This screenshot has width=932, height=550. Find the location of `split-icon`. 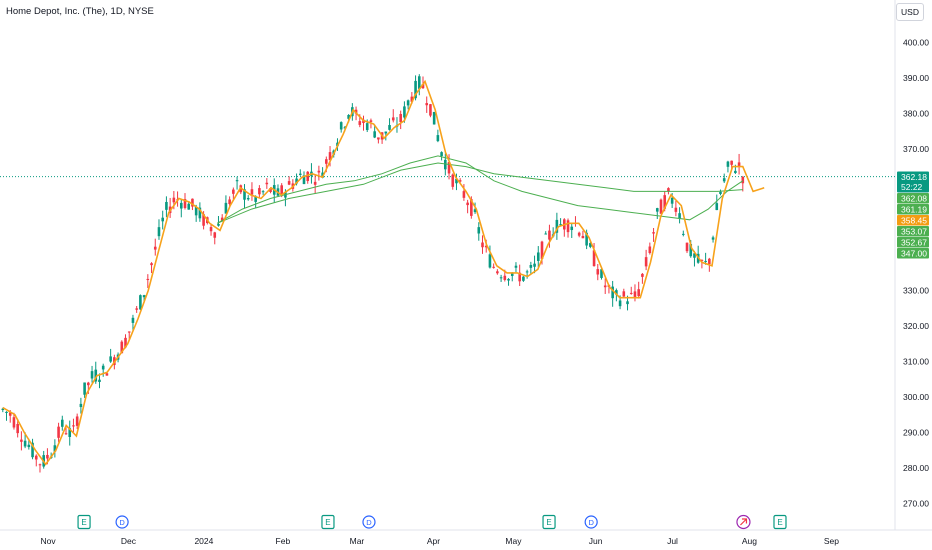

split-icon is located at coordinates (743, 522).